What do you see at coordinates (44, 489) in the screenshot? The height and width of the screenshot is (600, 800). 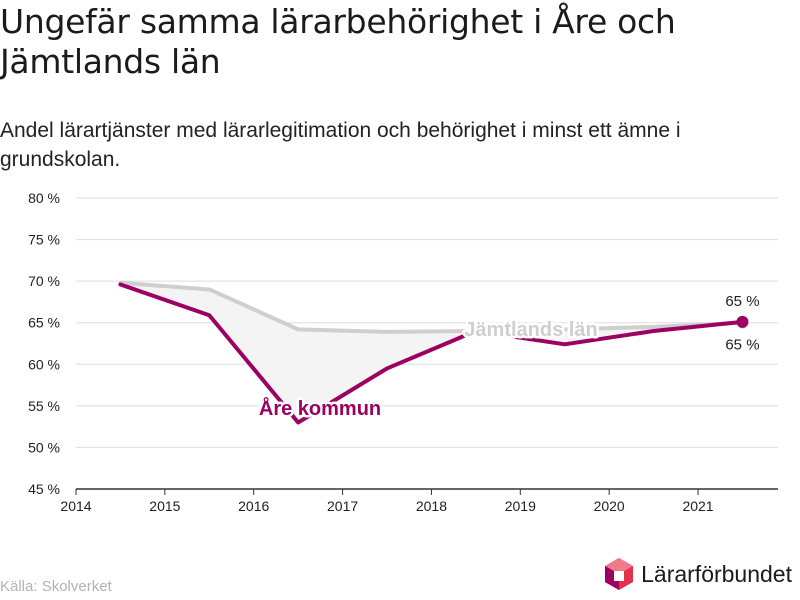 I see `y-tick-label: 45 %` at bounding box center [44, 489].